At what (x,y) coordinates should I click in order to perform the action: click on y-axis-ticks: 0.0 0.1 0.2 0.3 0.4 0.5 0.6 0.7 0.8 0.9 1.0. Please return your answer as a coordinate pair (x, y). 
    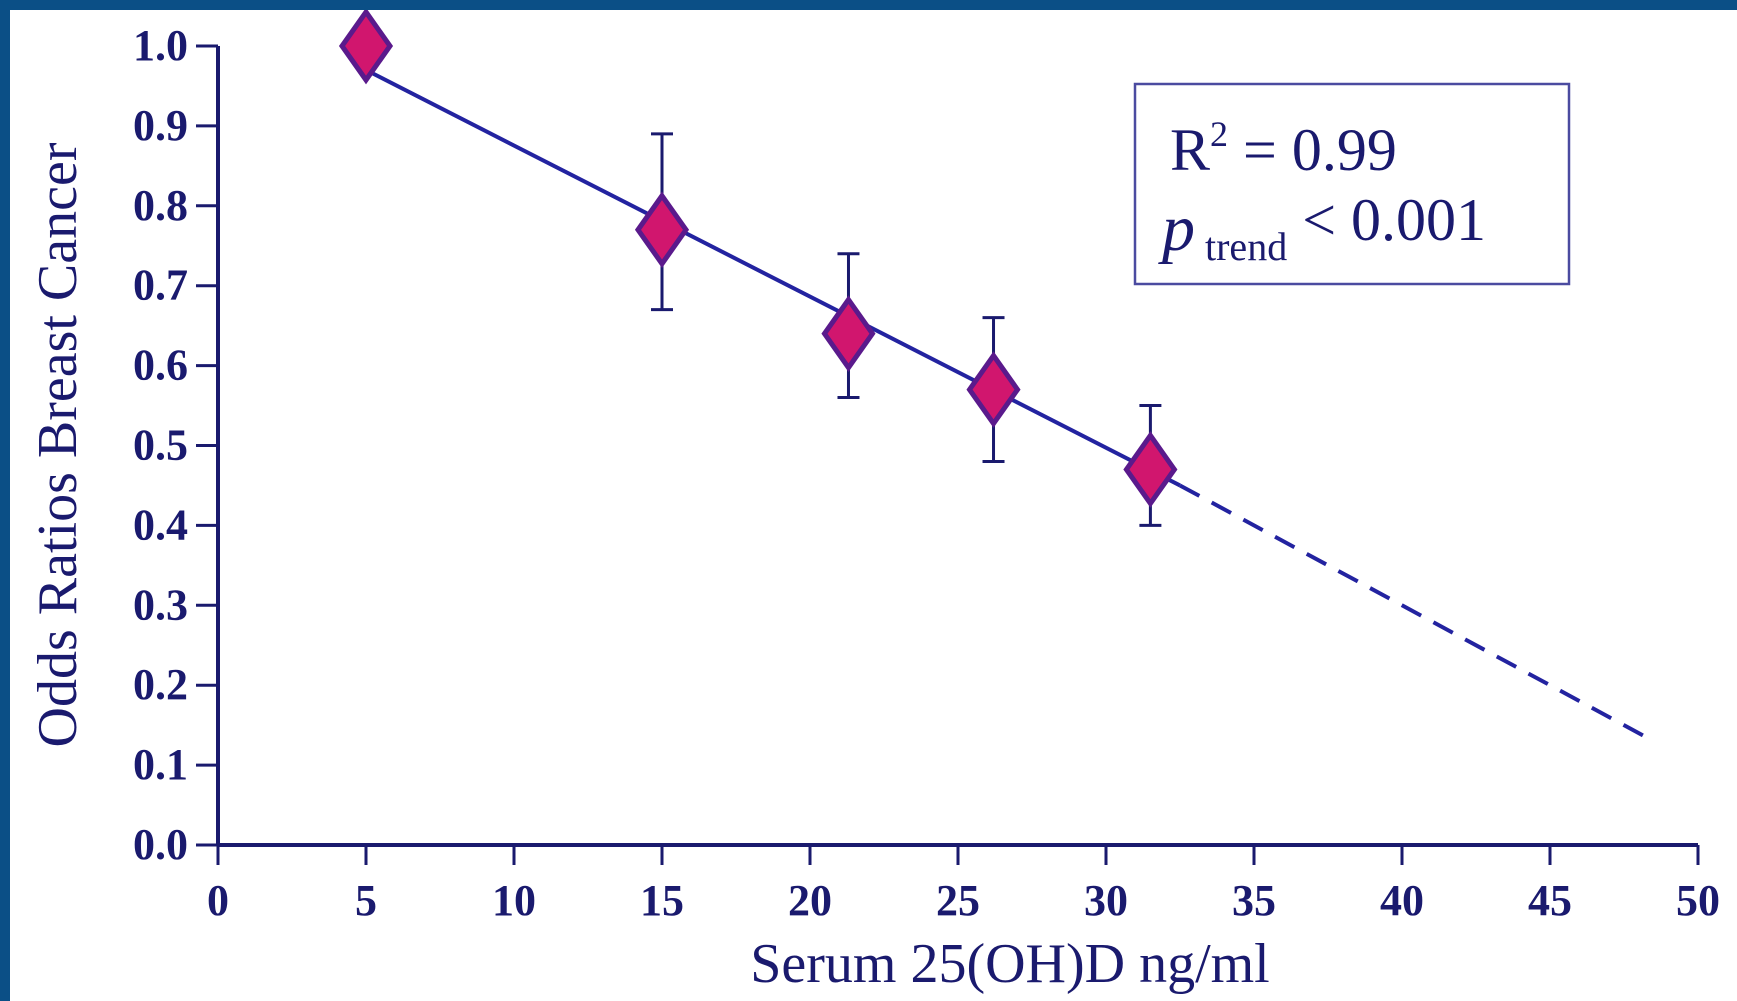
    Looking at the image, I should click on (175, 445).